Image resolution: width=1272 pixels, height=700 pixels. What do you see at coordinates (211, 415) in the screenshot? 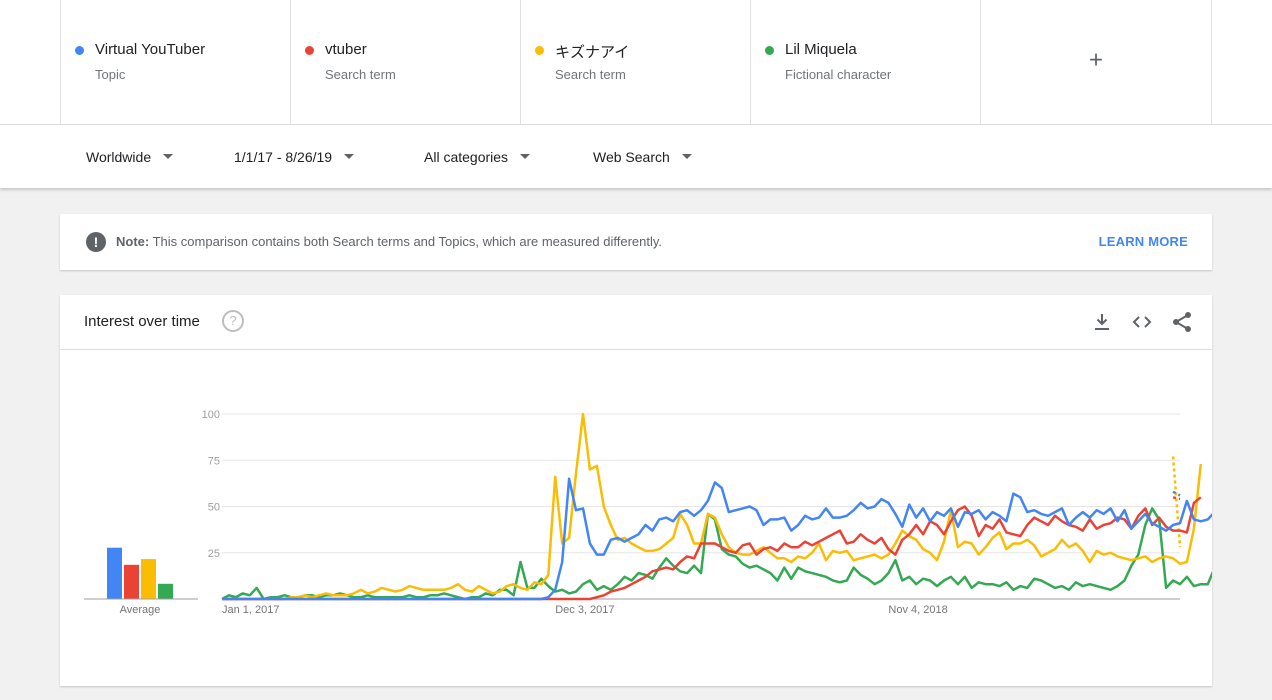
I see `y-tick-label: 100` at bounding box center [211, 415].